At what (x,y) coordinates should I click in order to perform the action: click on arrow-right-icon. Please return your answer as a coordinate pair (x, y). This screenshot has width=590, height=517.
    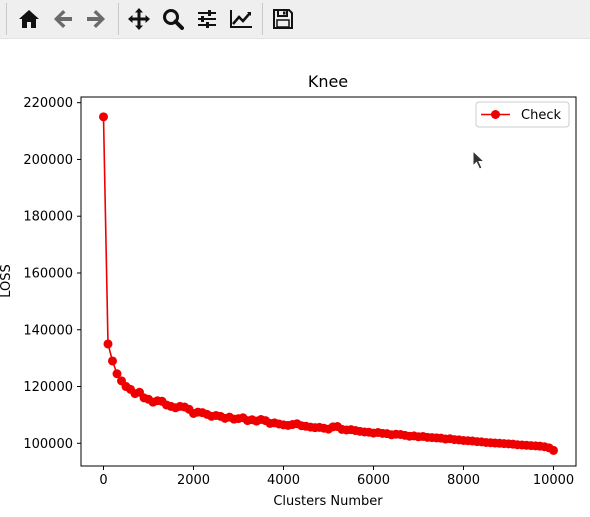
    Looking at the image, I should click on (96, 19).